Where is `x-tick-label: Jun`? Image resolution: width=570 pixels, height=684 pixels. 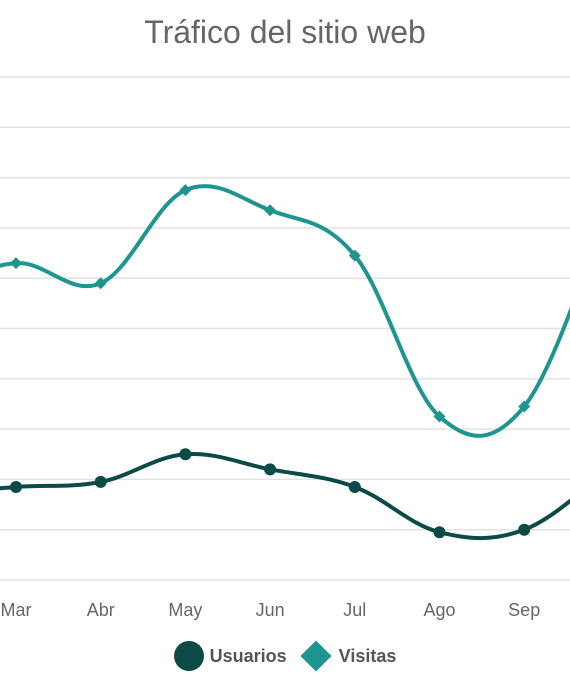
x-tick-label: Jun is located at coordinates (270, 610).